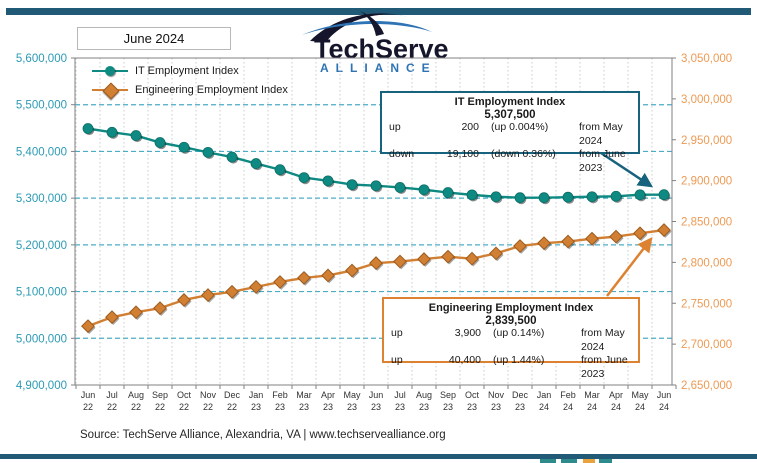 The image size is (757, 463). I want to click on y-axis-label-right: 2,800,000, so click(706, 263).